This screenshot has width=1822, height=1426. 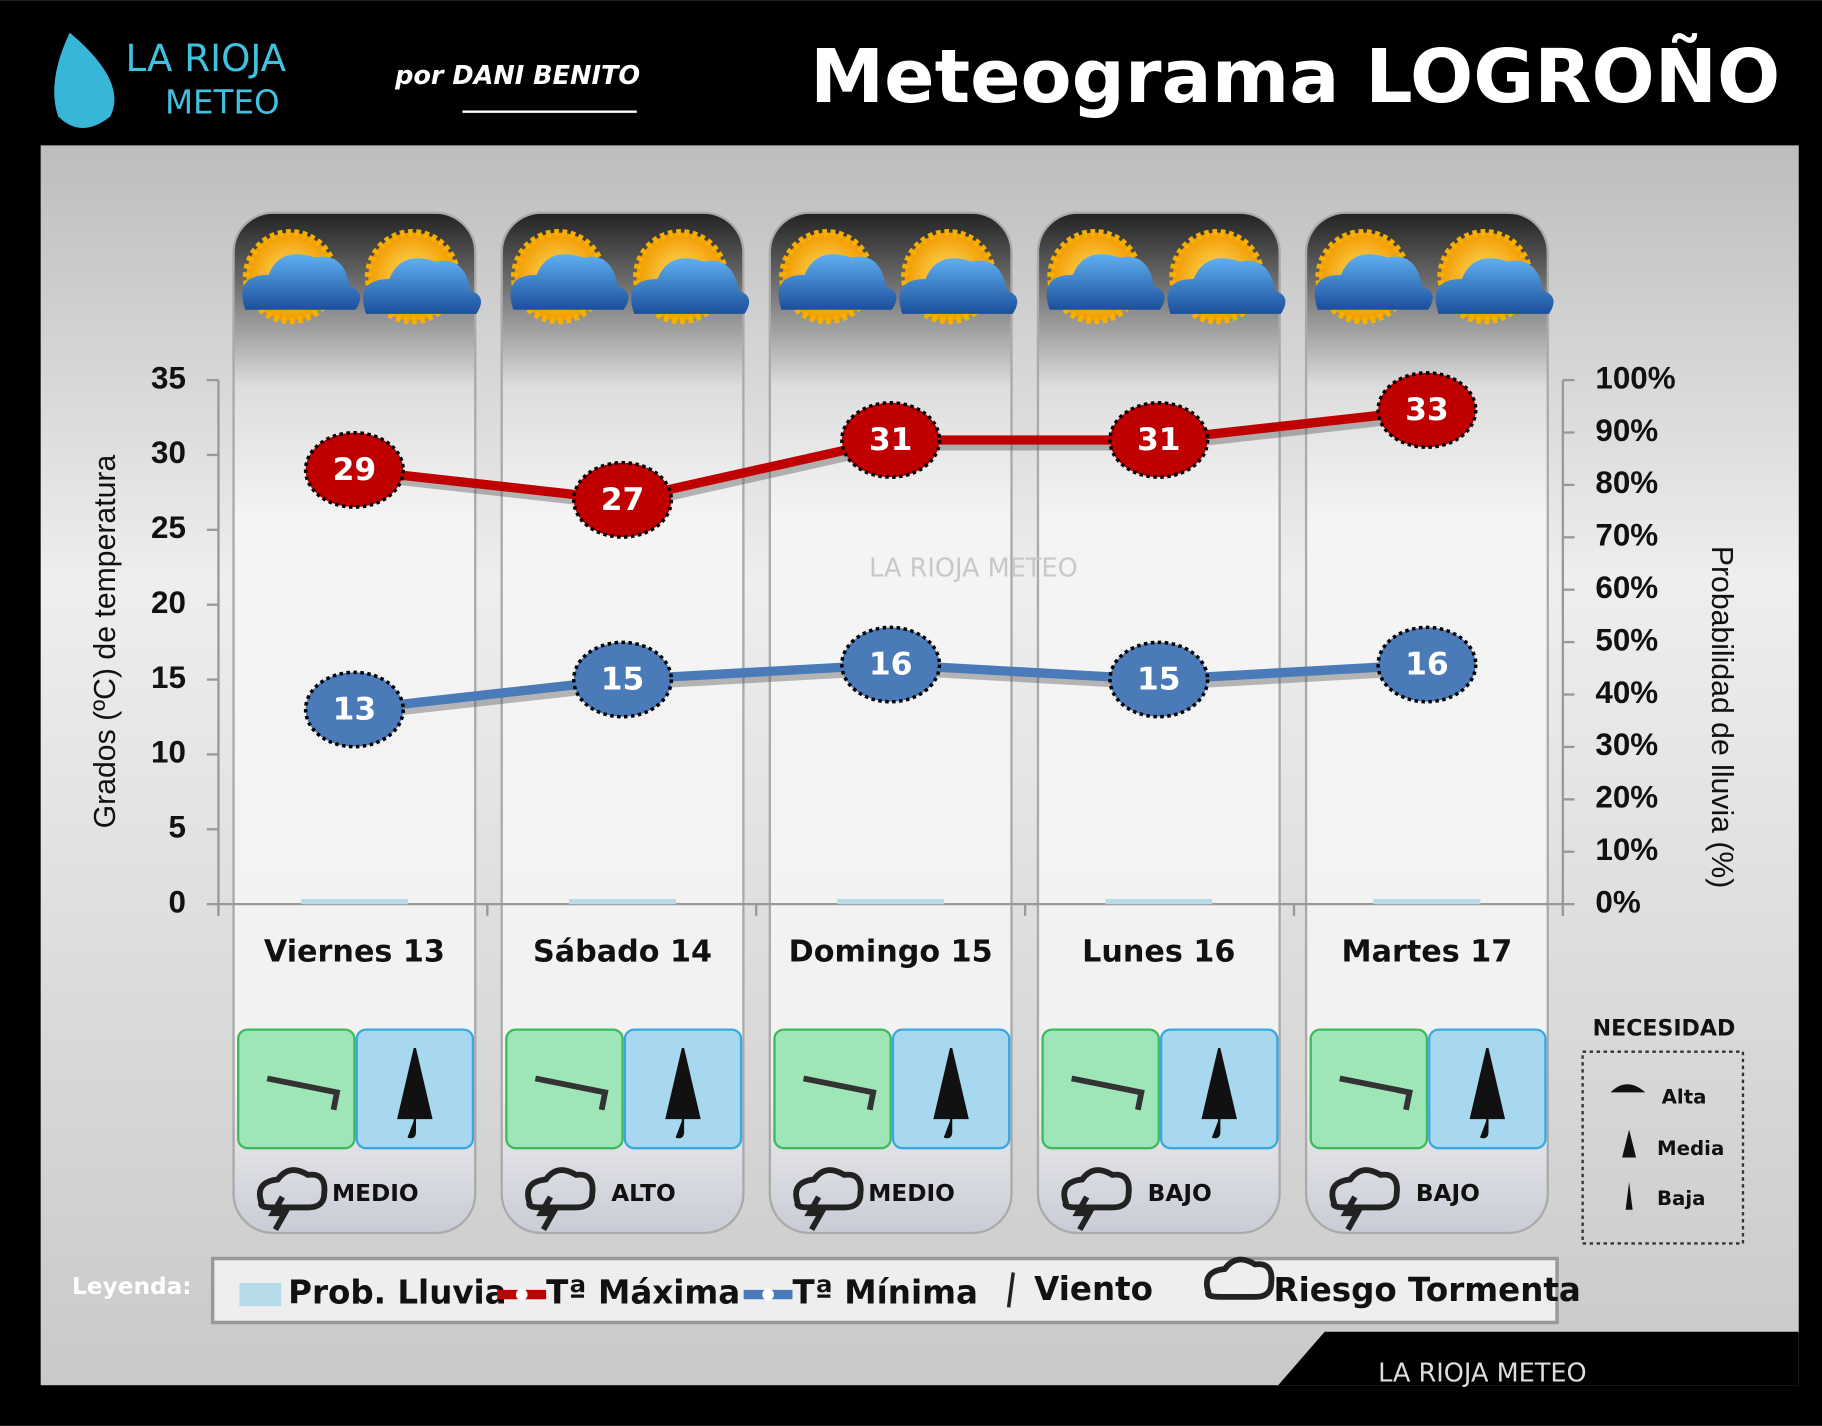 What do you see at coordinates (1538, 1358) in the screenshot?
I see `footer-band` at bounding box center [1538, 1358].